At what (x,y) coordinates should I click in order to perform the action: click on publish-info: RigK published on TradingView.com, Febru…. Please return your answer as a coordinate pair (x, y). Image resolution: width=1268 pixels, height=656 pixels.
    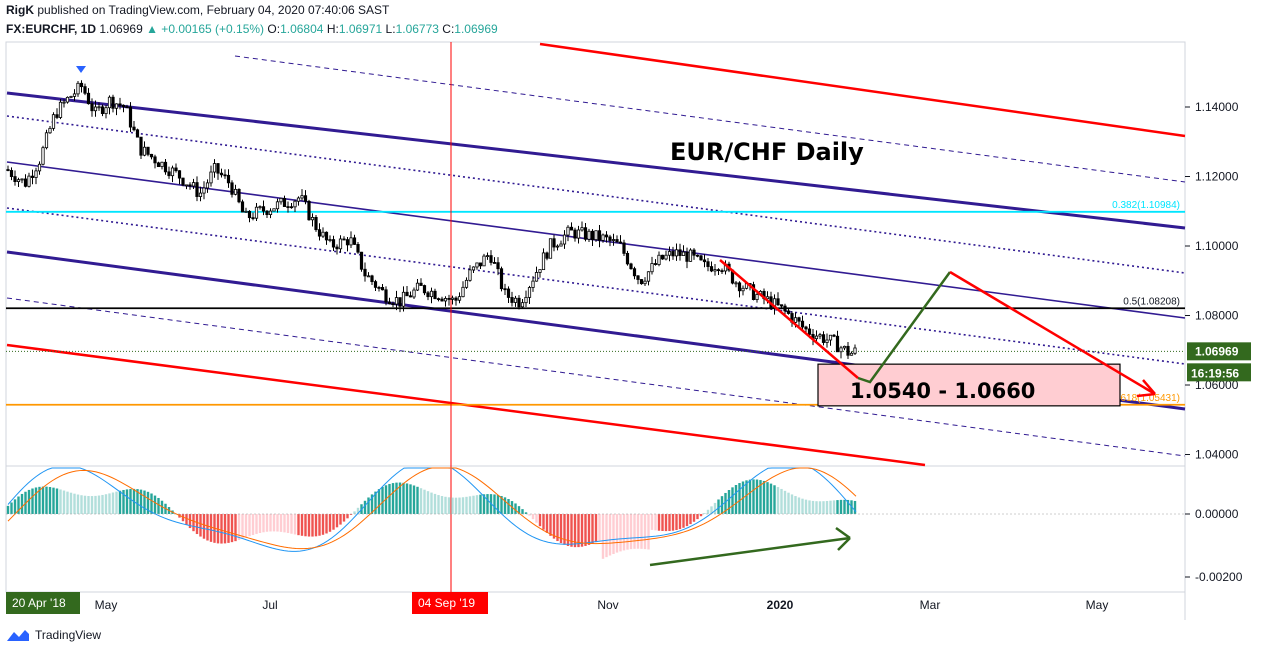
    Looking at the image, I should click on (197, 10).